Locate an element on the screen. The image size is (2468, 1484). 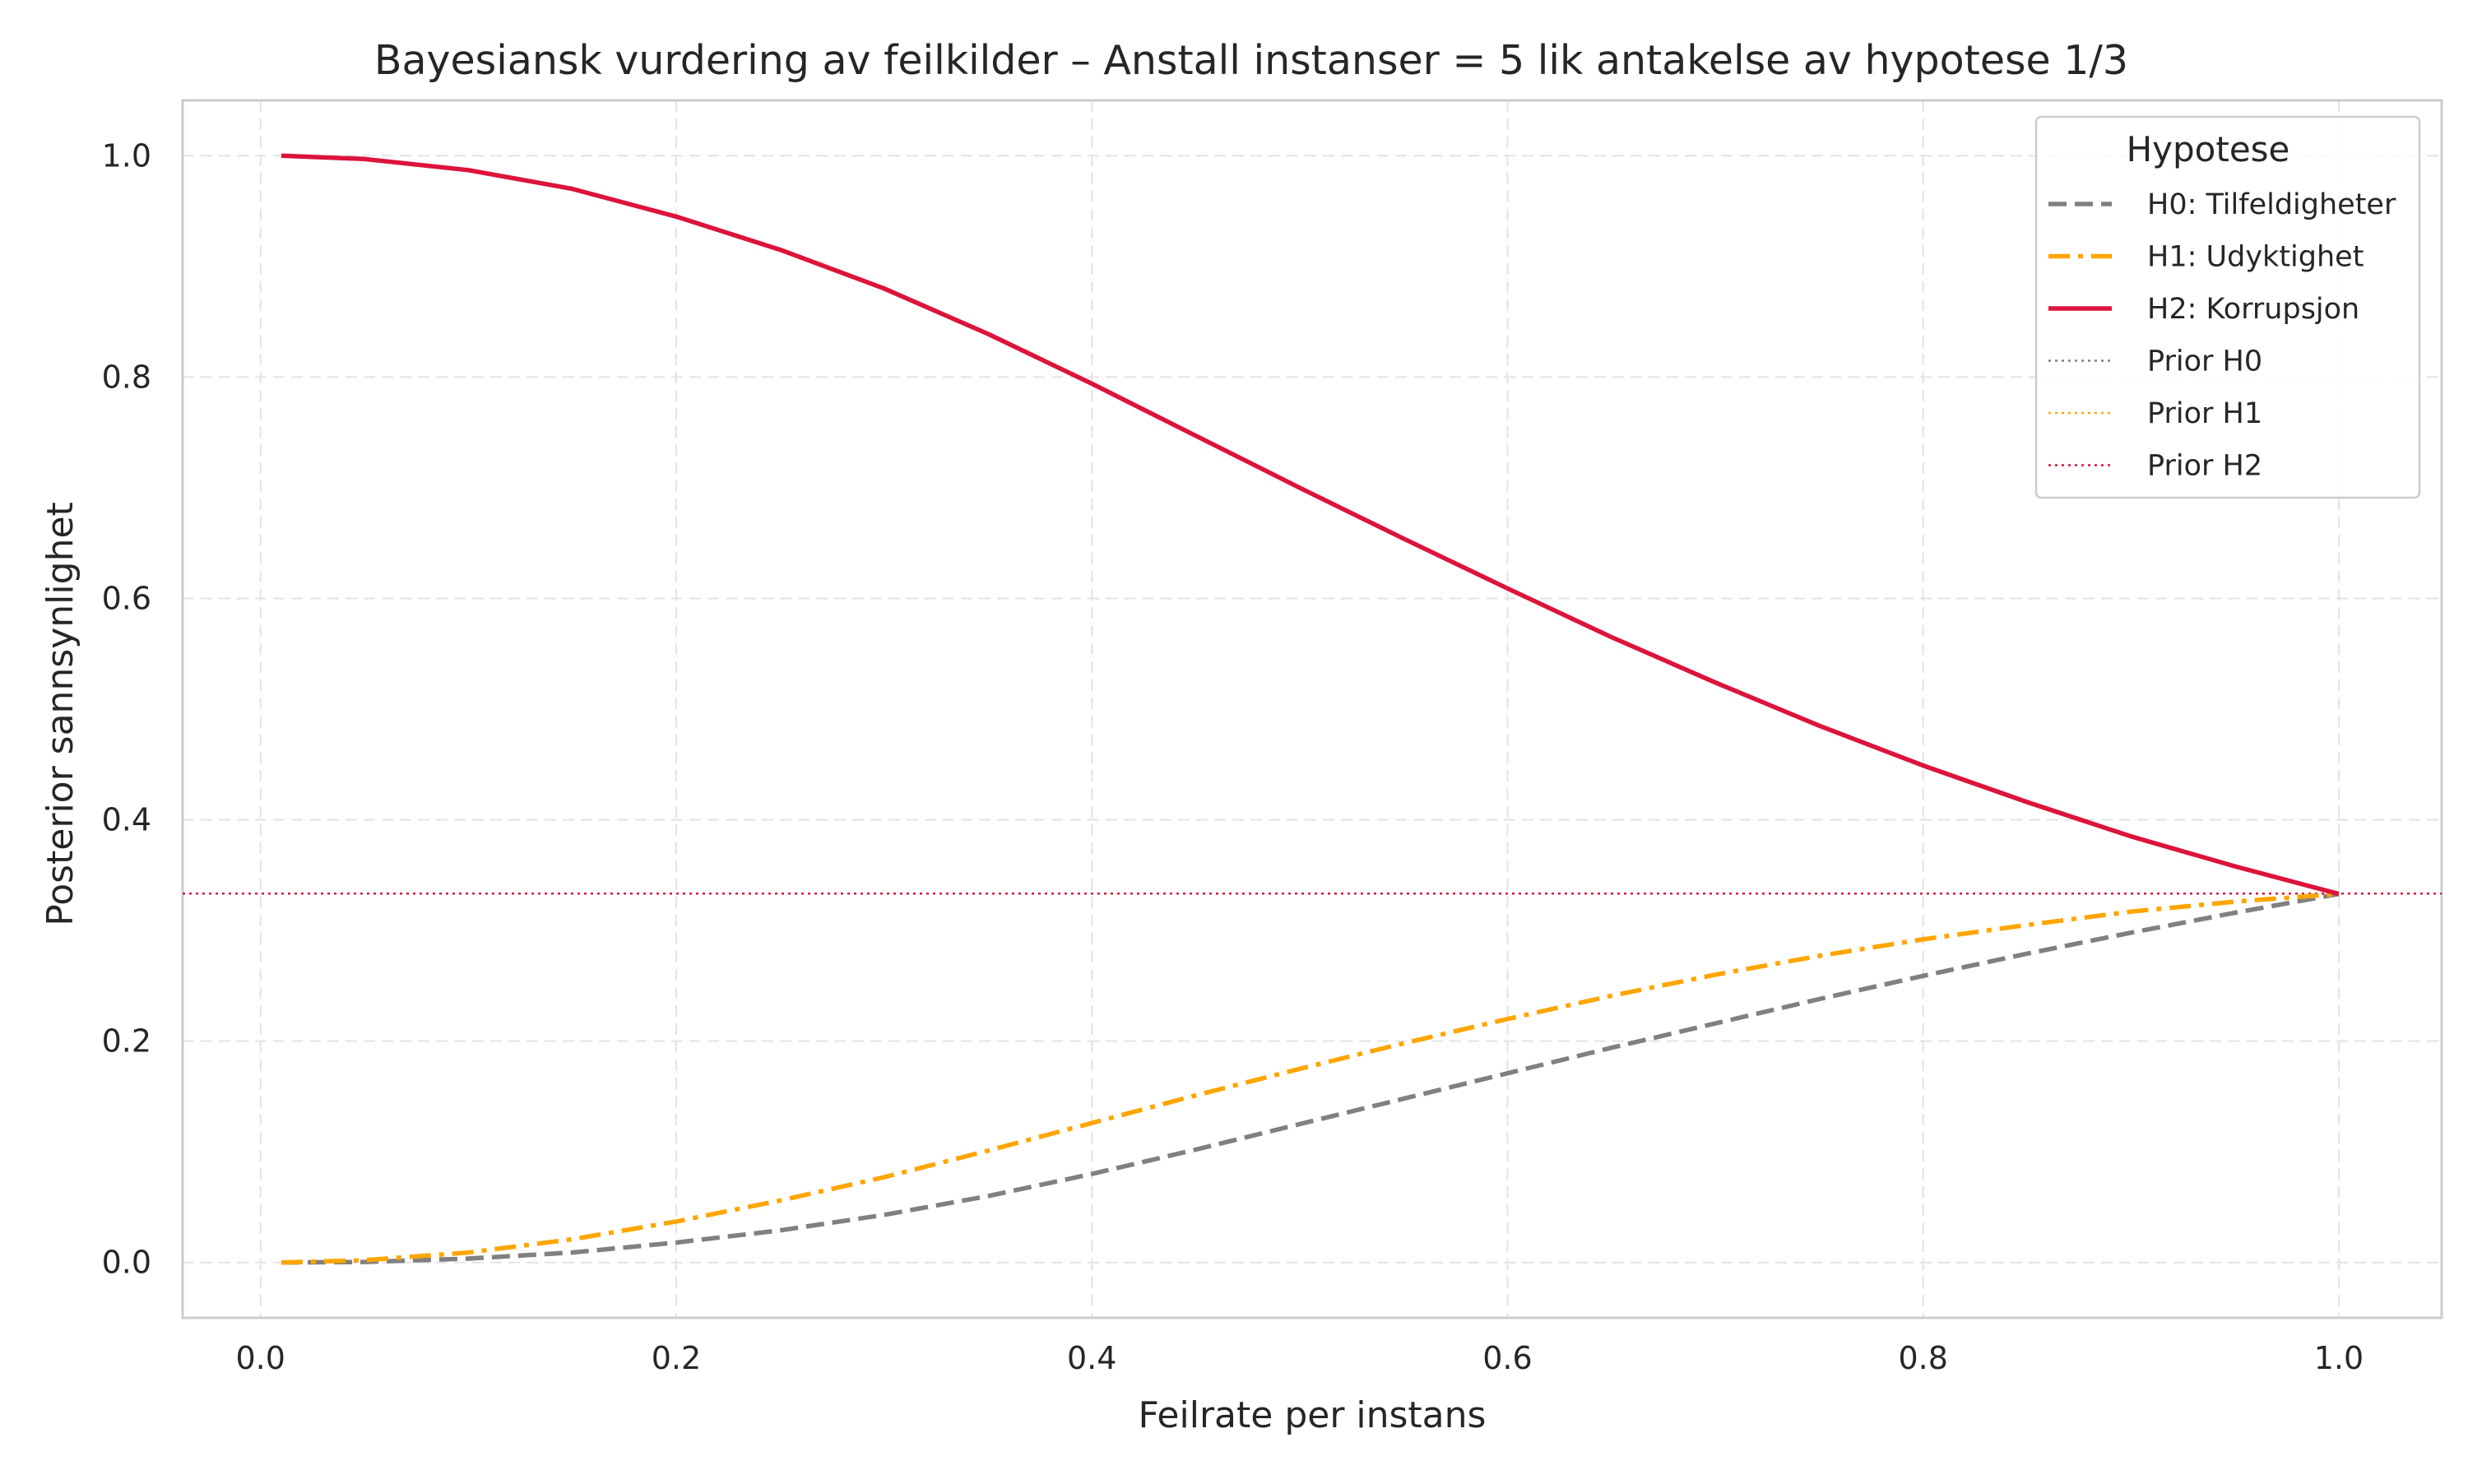
legend-entry-label: Prior H1 is located at coordinates (2204, 413).